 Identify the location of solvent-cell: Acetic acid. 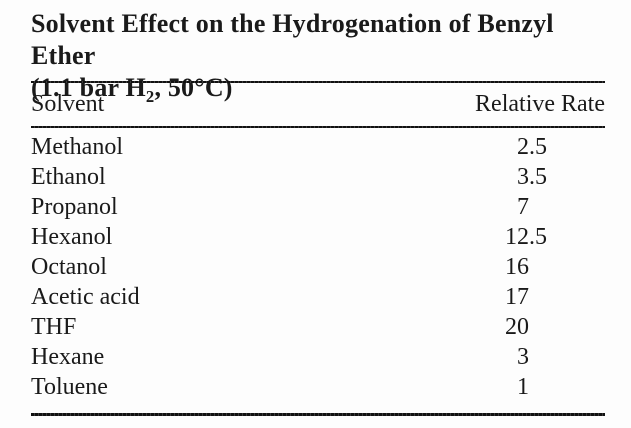
(85, 297).